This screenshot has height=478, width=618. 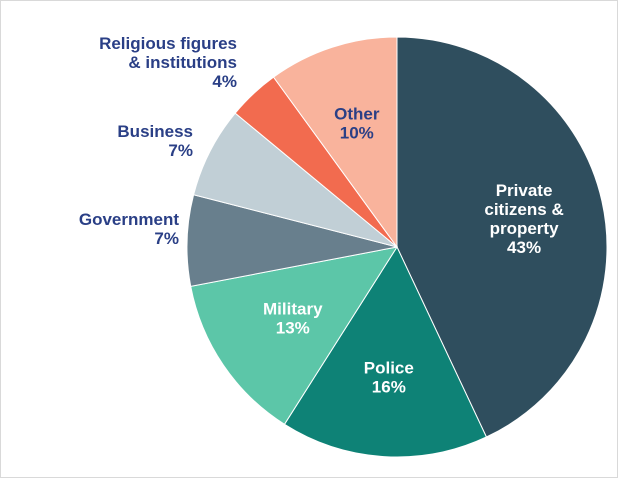 I want to click on slice-label-religious-figures-institutions: Religious figures & institutions 4%, so click(x=168, y=62).